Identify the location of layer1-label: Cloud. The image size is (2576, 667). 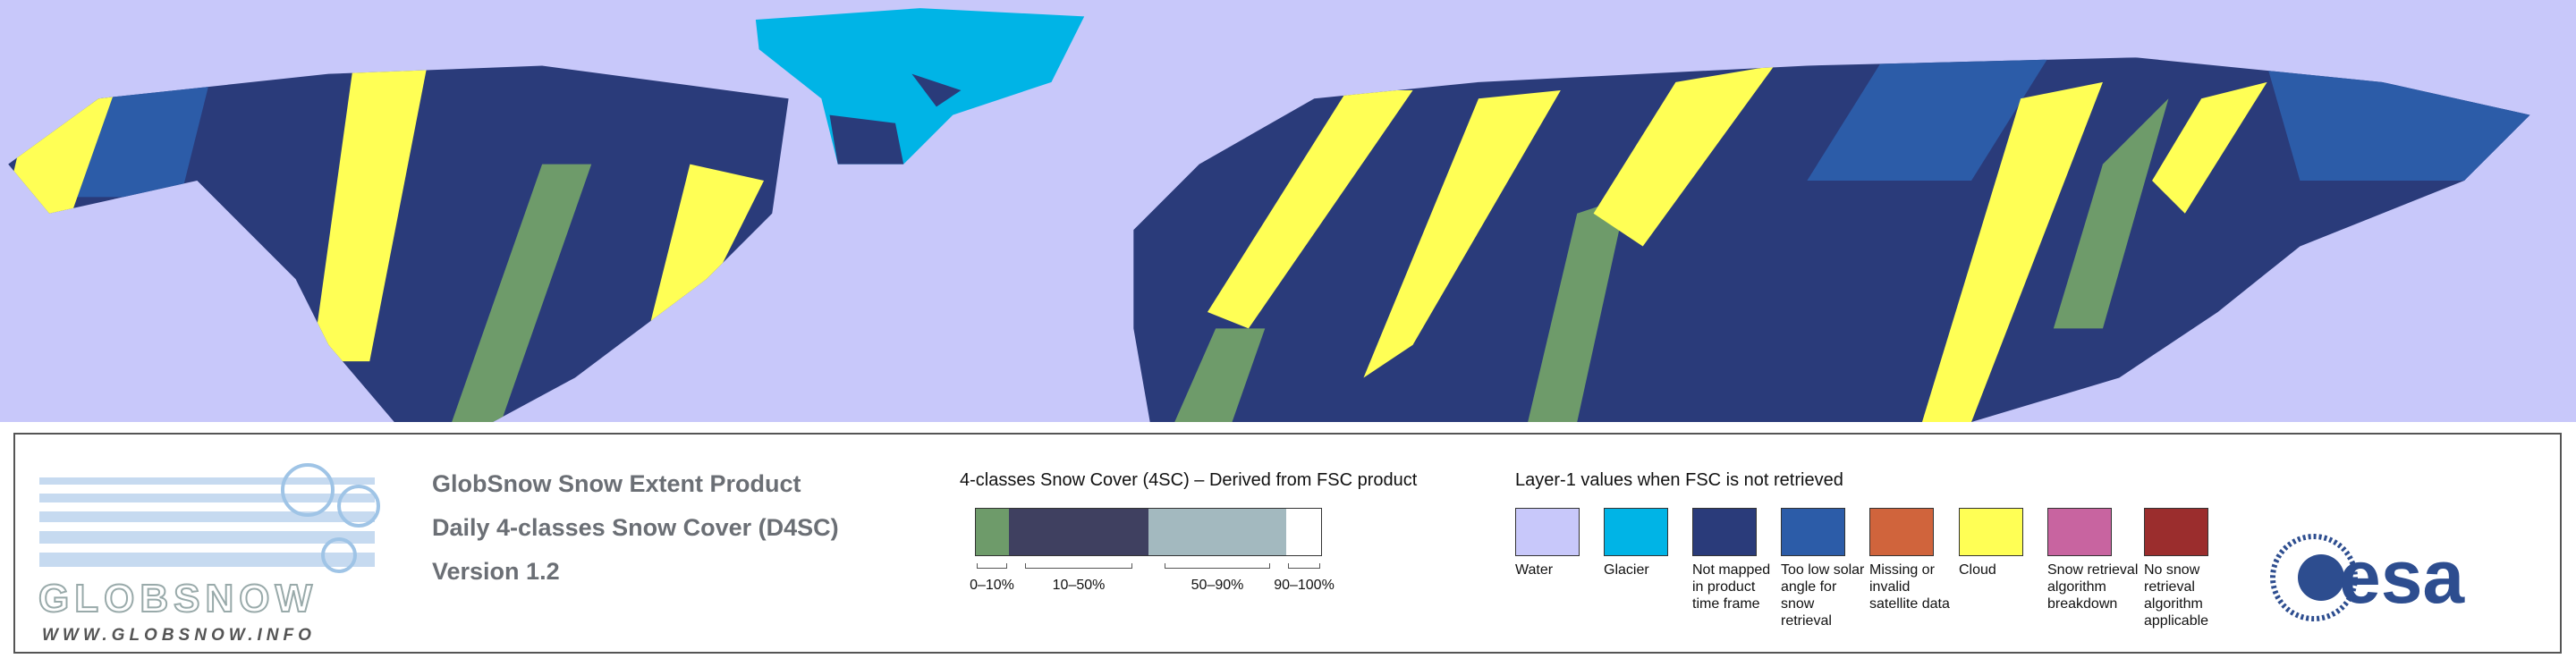
(1977, 570).